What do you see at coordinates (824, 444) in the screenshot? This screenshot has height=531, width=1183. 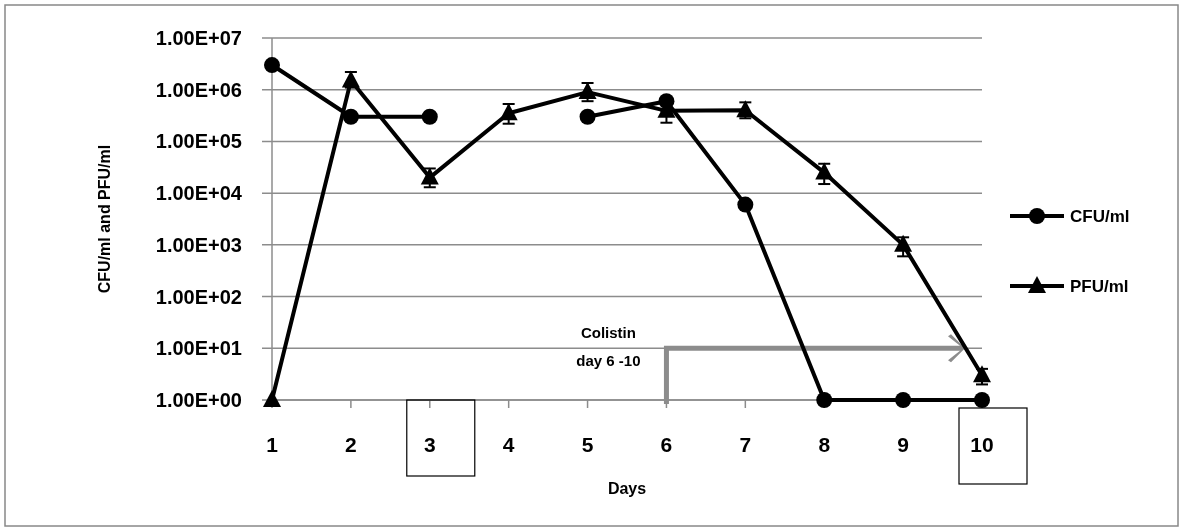 I see `x-tick-label: 8` at bounding box center [824, 444].